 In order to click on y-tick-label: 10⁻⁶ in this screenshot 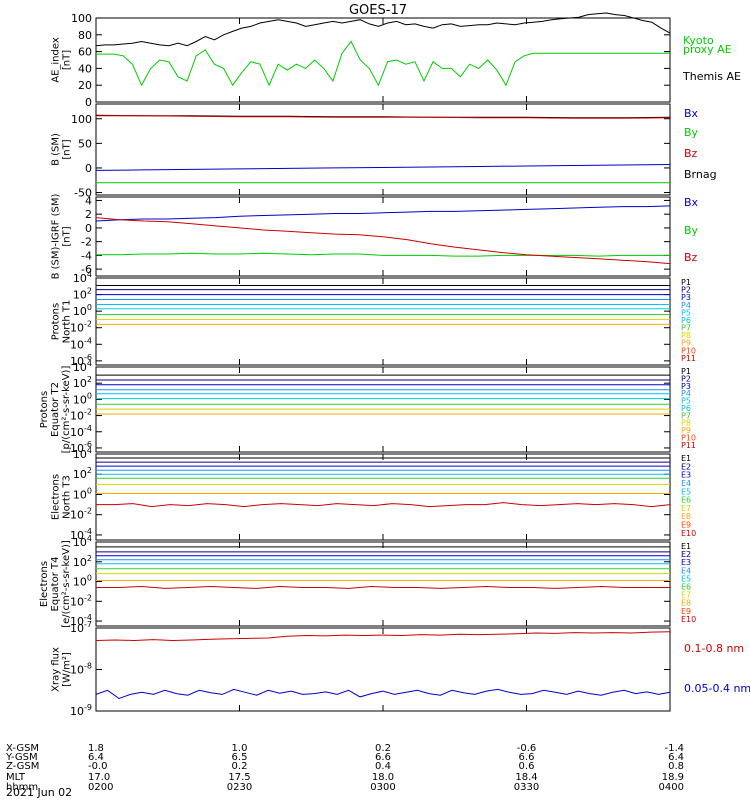, I will do `click(81, 447)`.